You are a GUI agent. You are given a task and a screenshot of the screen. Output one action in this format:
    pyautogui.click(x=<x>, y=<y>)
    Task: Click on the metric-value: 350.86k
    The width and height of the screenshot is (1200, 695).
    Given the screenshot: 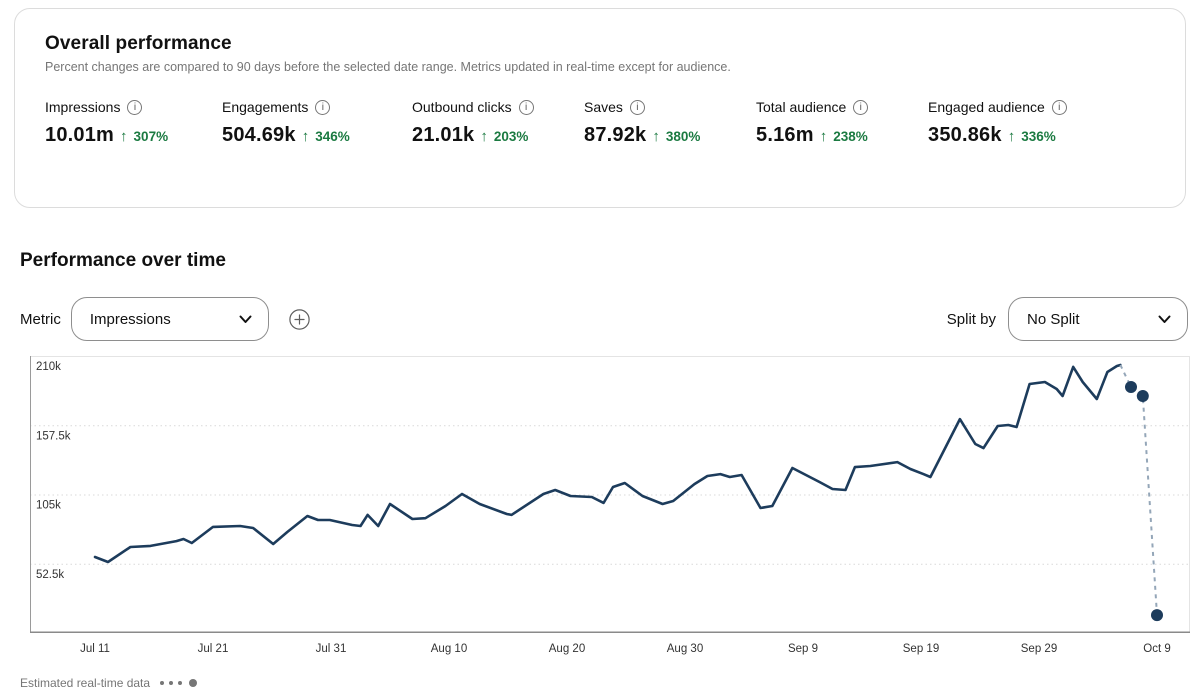 What is the action you would take?
    pyautogui.click(x=965, y=135)
    